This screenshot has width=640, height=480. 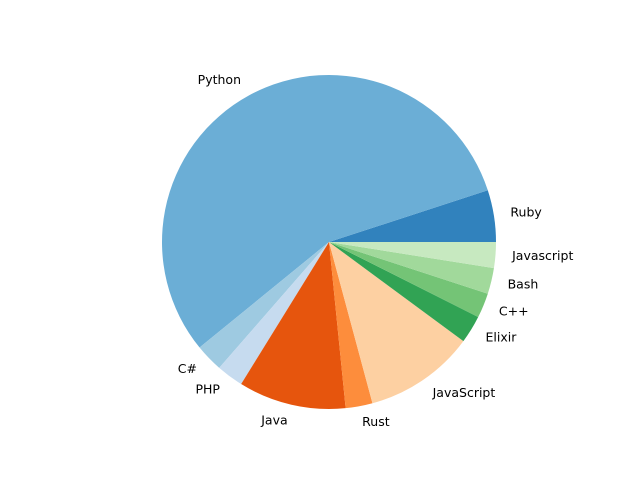 I want to click on pie-label: PHP, so click(x=207, y=388).